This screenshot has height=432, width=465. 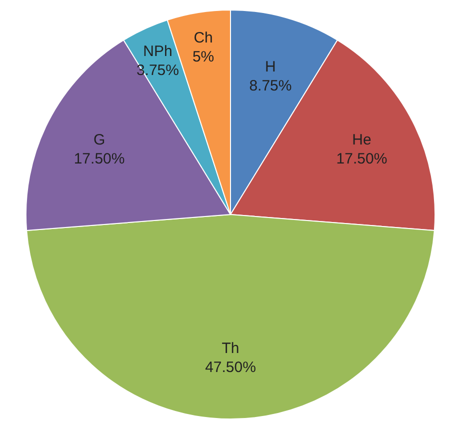 What do you see at coordinates (270, 86) in the screenshot?
I see `data-label: 8.75%` at bounding box center [270, 86].